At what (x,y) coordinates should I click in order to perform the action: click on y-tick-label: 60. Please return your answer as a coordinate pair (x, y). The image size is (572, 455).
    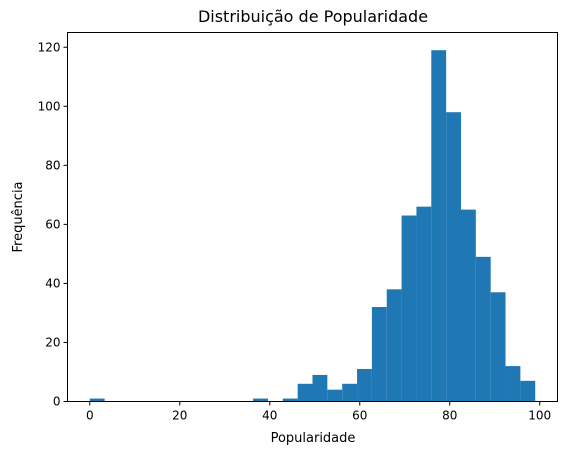
    Looking at the image, I should click on (52, 224).